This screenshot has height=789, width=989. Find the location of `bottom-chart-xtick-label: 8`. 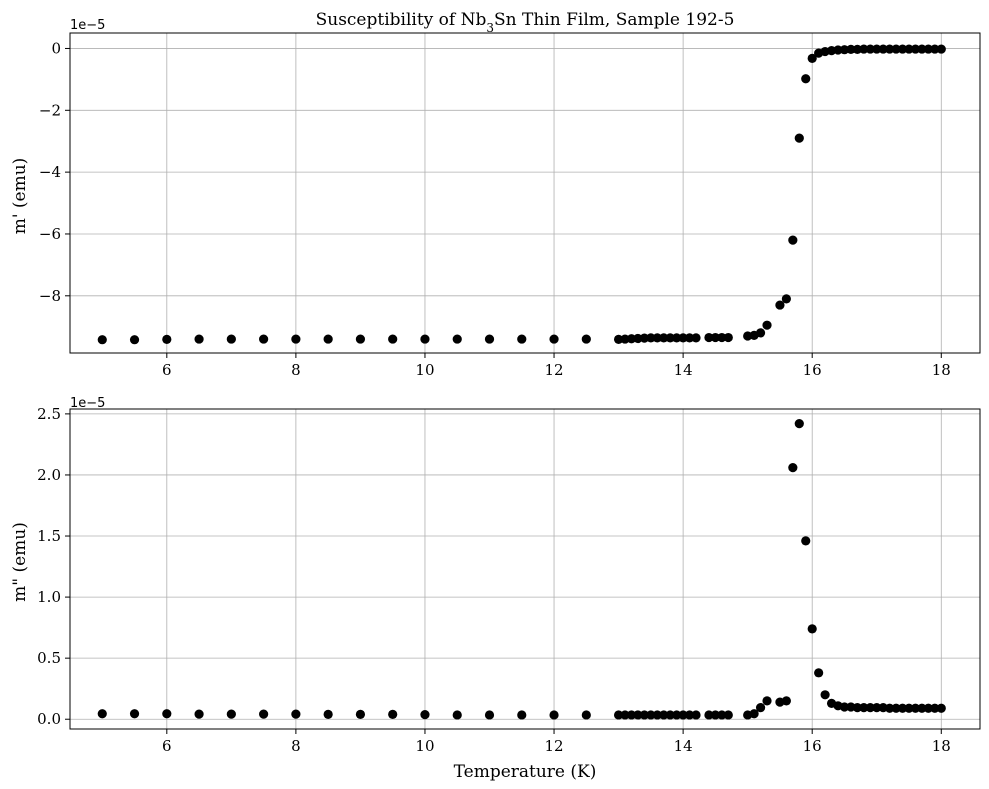

bottom-chart-xtick-label: 8 is located at coordinates (296, 746).